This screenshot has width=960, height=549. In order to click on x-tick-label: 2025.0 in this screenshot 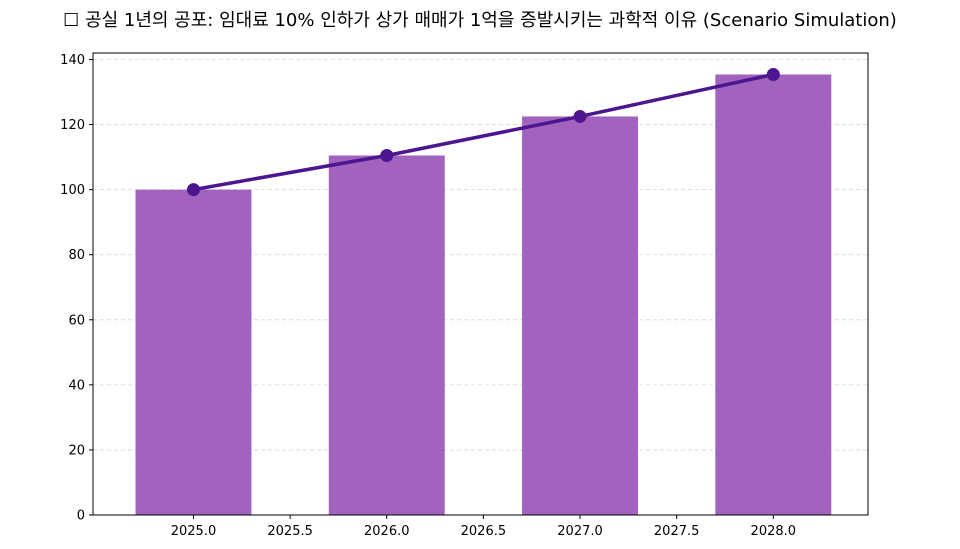, I will do `click(194, 531)`.